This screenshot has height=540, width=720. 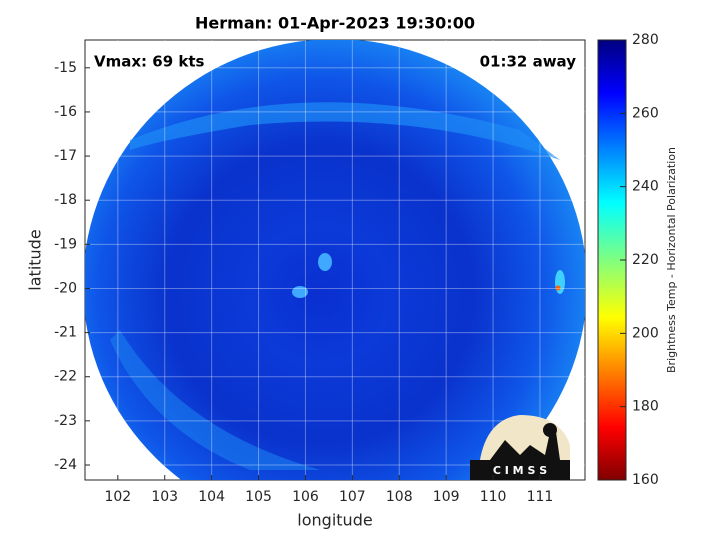 I want to click on y-tick-label: -21, so click(x=65, y=333).